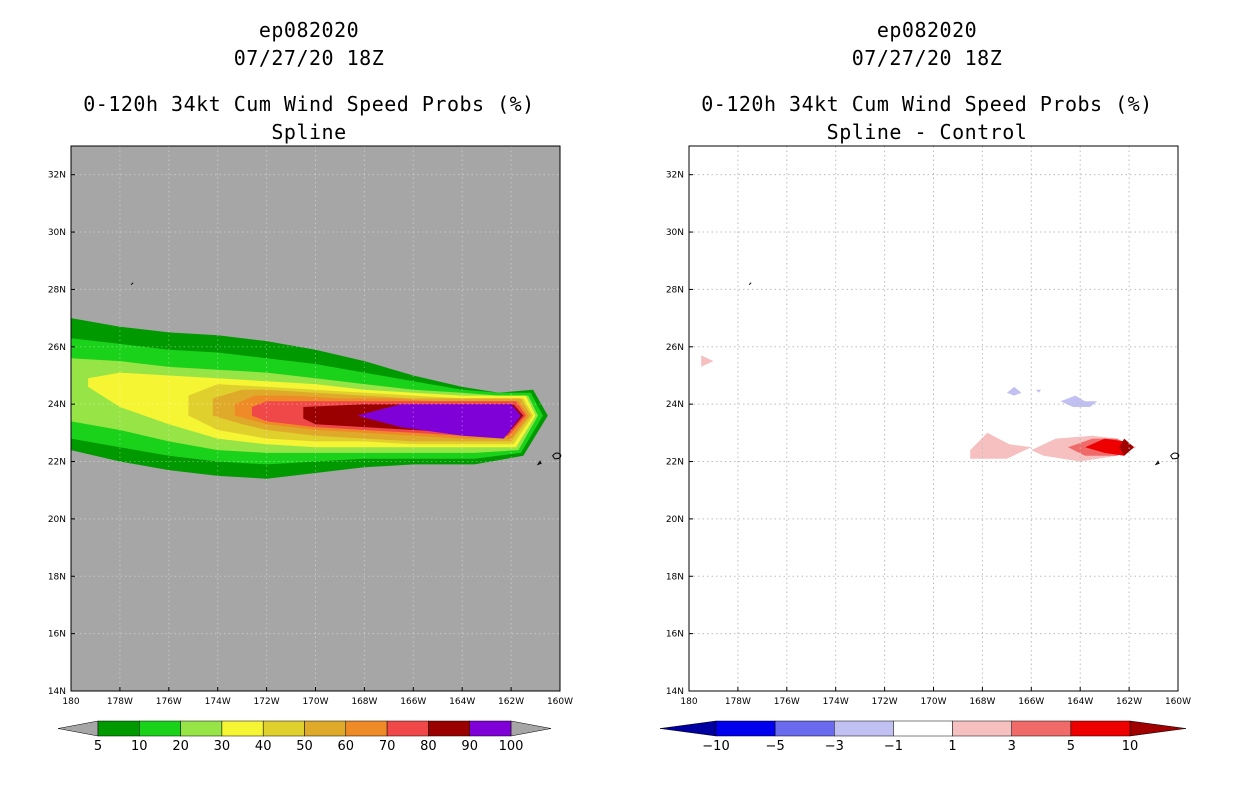 Image resolution: width=1236 pixels, height=800 pixels. I want to click on y-tick-label: 32N, so click(675, 176).